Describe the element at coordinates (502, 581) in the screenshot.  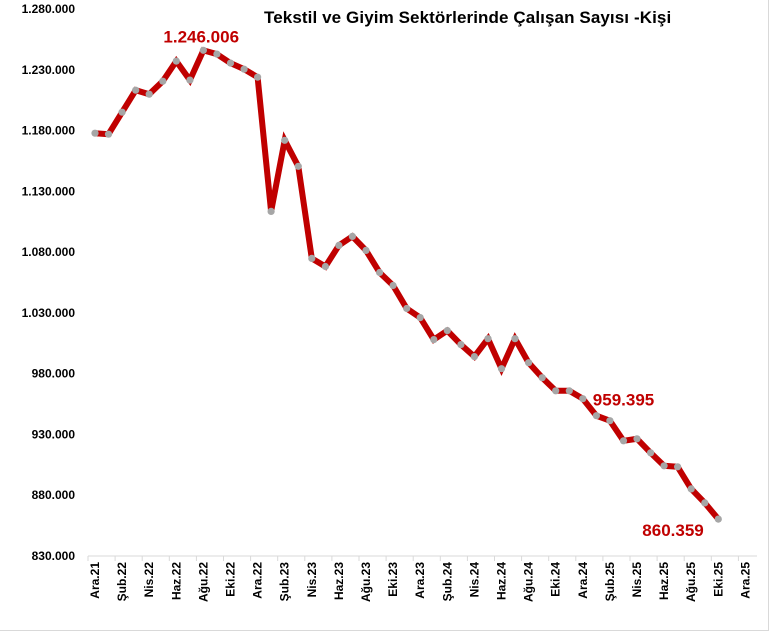
I see `x-tick-label: Haz.24` at that location.